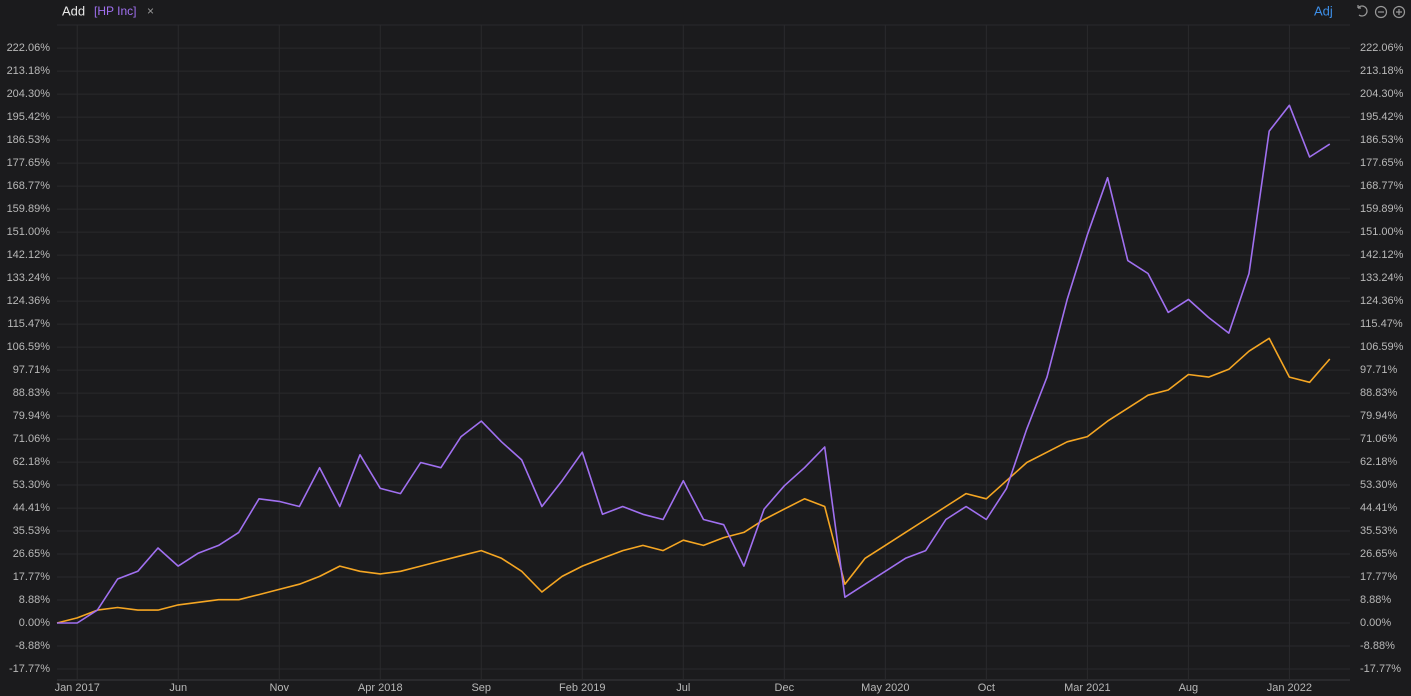  Describe the element at coordinates (32, 439) in the screenshot. I see `y-tick-label: 71.06%` at that location.